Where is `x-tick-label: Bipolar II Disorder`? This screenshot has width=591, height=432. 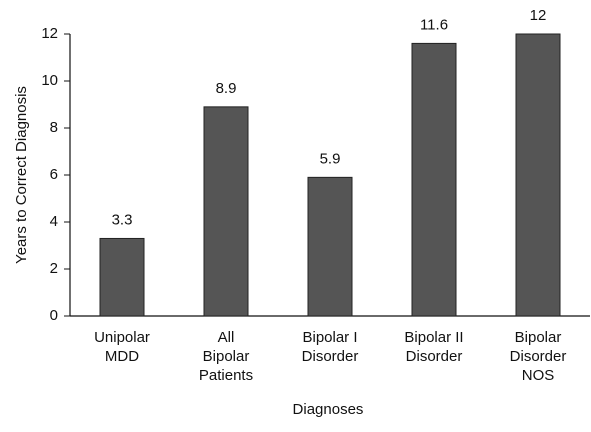 x-tick-label: Bipolar II Disorder is located at coordinates (434, 347).